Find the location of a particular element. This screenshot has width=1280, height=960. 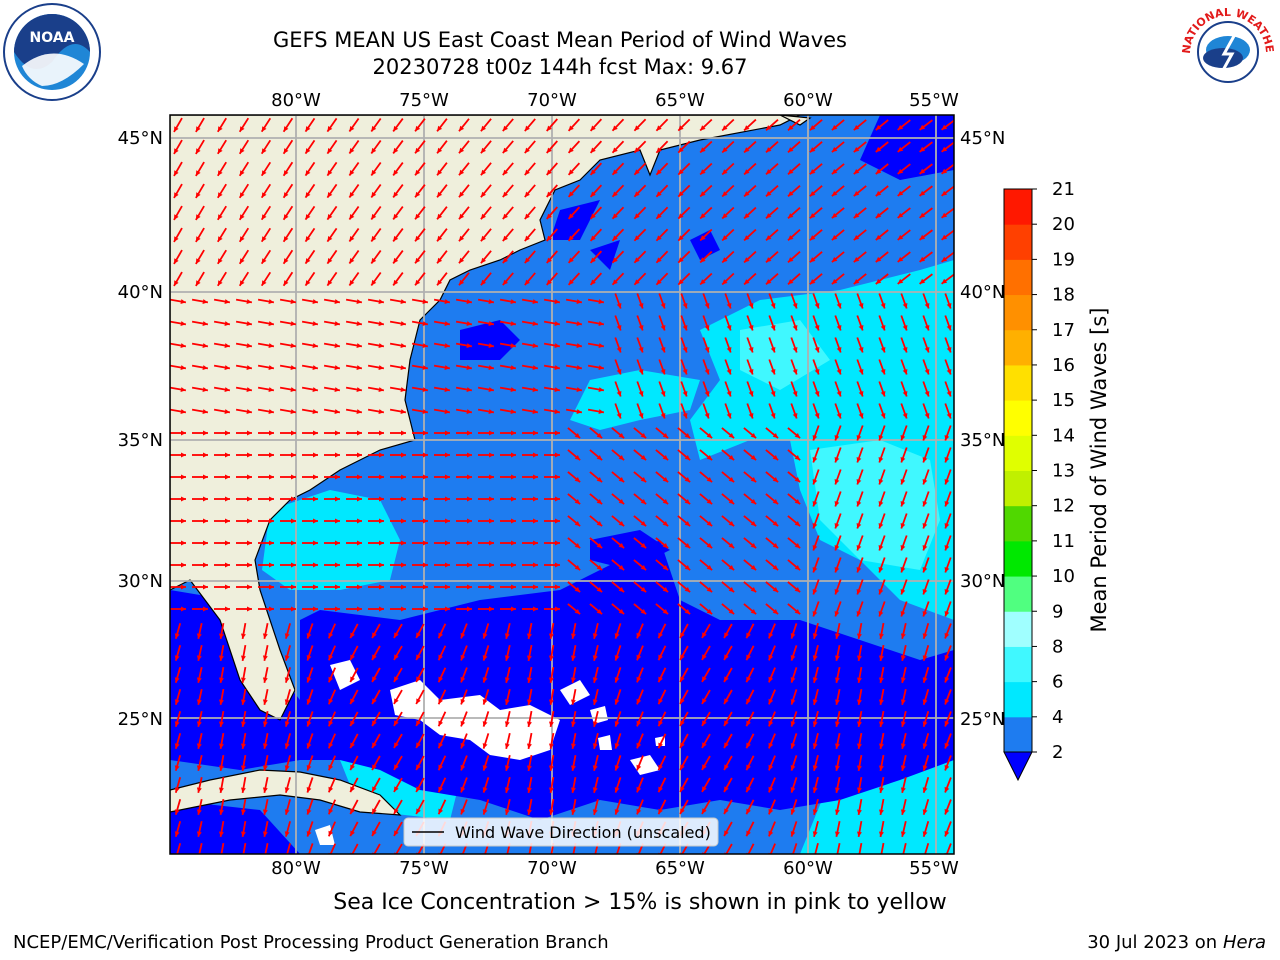

lon-label-top: 75°W is located at coordinates (424, 100).